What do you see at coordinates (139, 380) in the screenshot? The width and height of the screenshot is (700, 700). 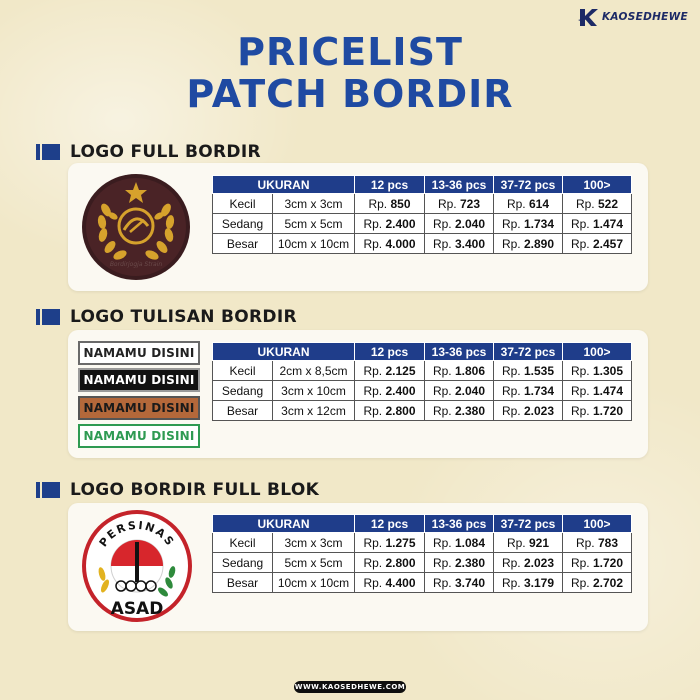 I see `name-tag-black: NAMAMU DISINI` at bounding box center [139, 380].